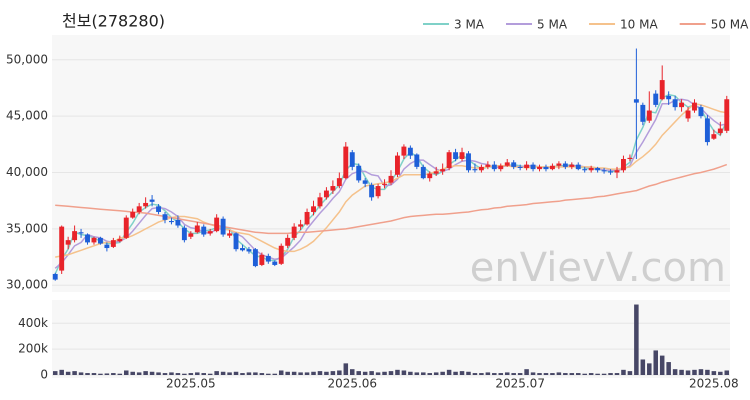  I want to click on y-tick-label: 200k, so click(33, 349).